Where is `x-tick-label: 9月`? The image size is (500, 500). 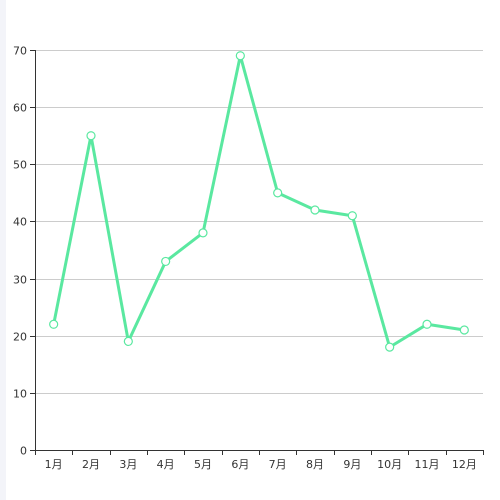
x-tick-label: 9月 is located at coordinates (352, 464).